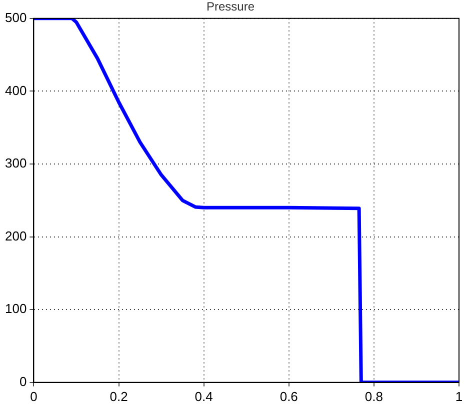 Image resolution: width=469 pixels, height=408 pixels. I want to click on y-tick-label: 500, so click(15, 17).